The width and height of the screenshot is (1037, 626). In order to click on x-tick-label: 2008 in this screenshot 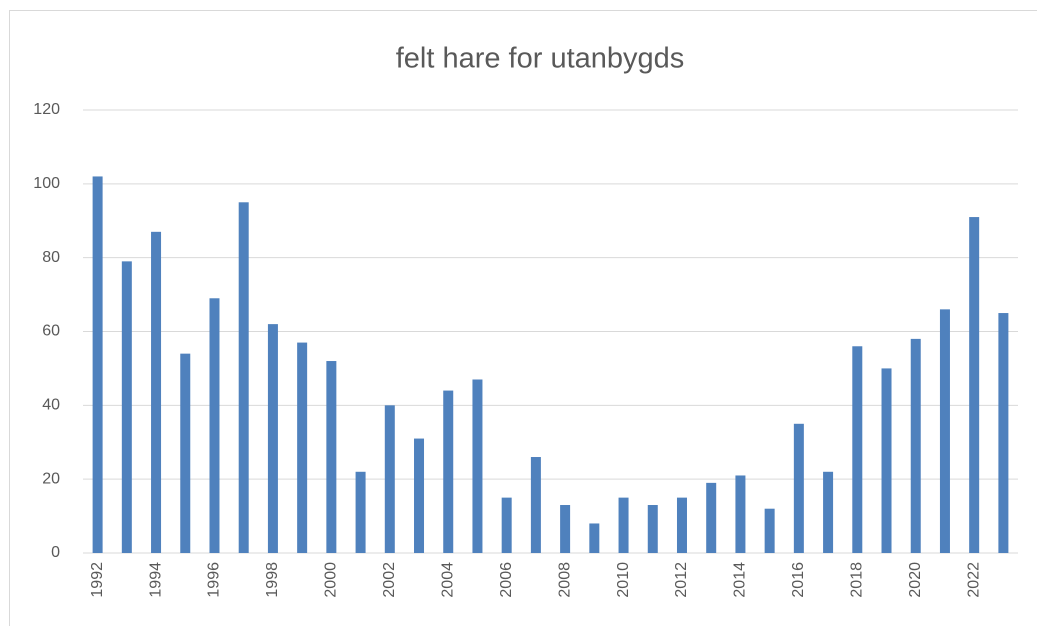, I will do `click(564, 580)`.